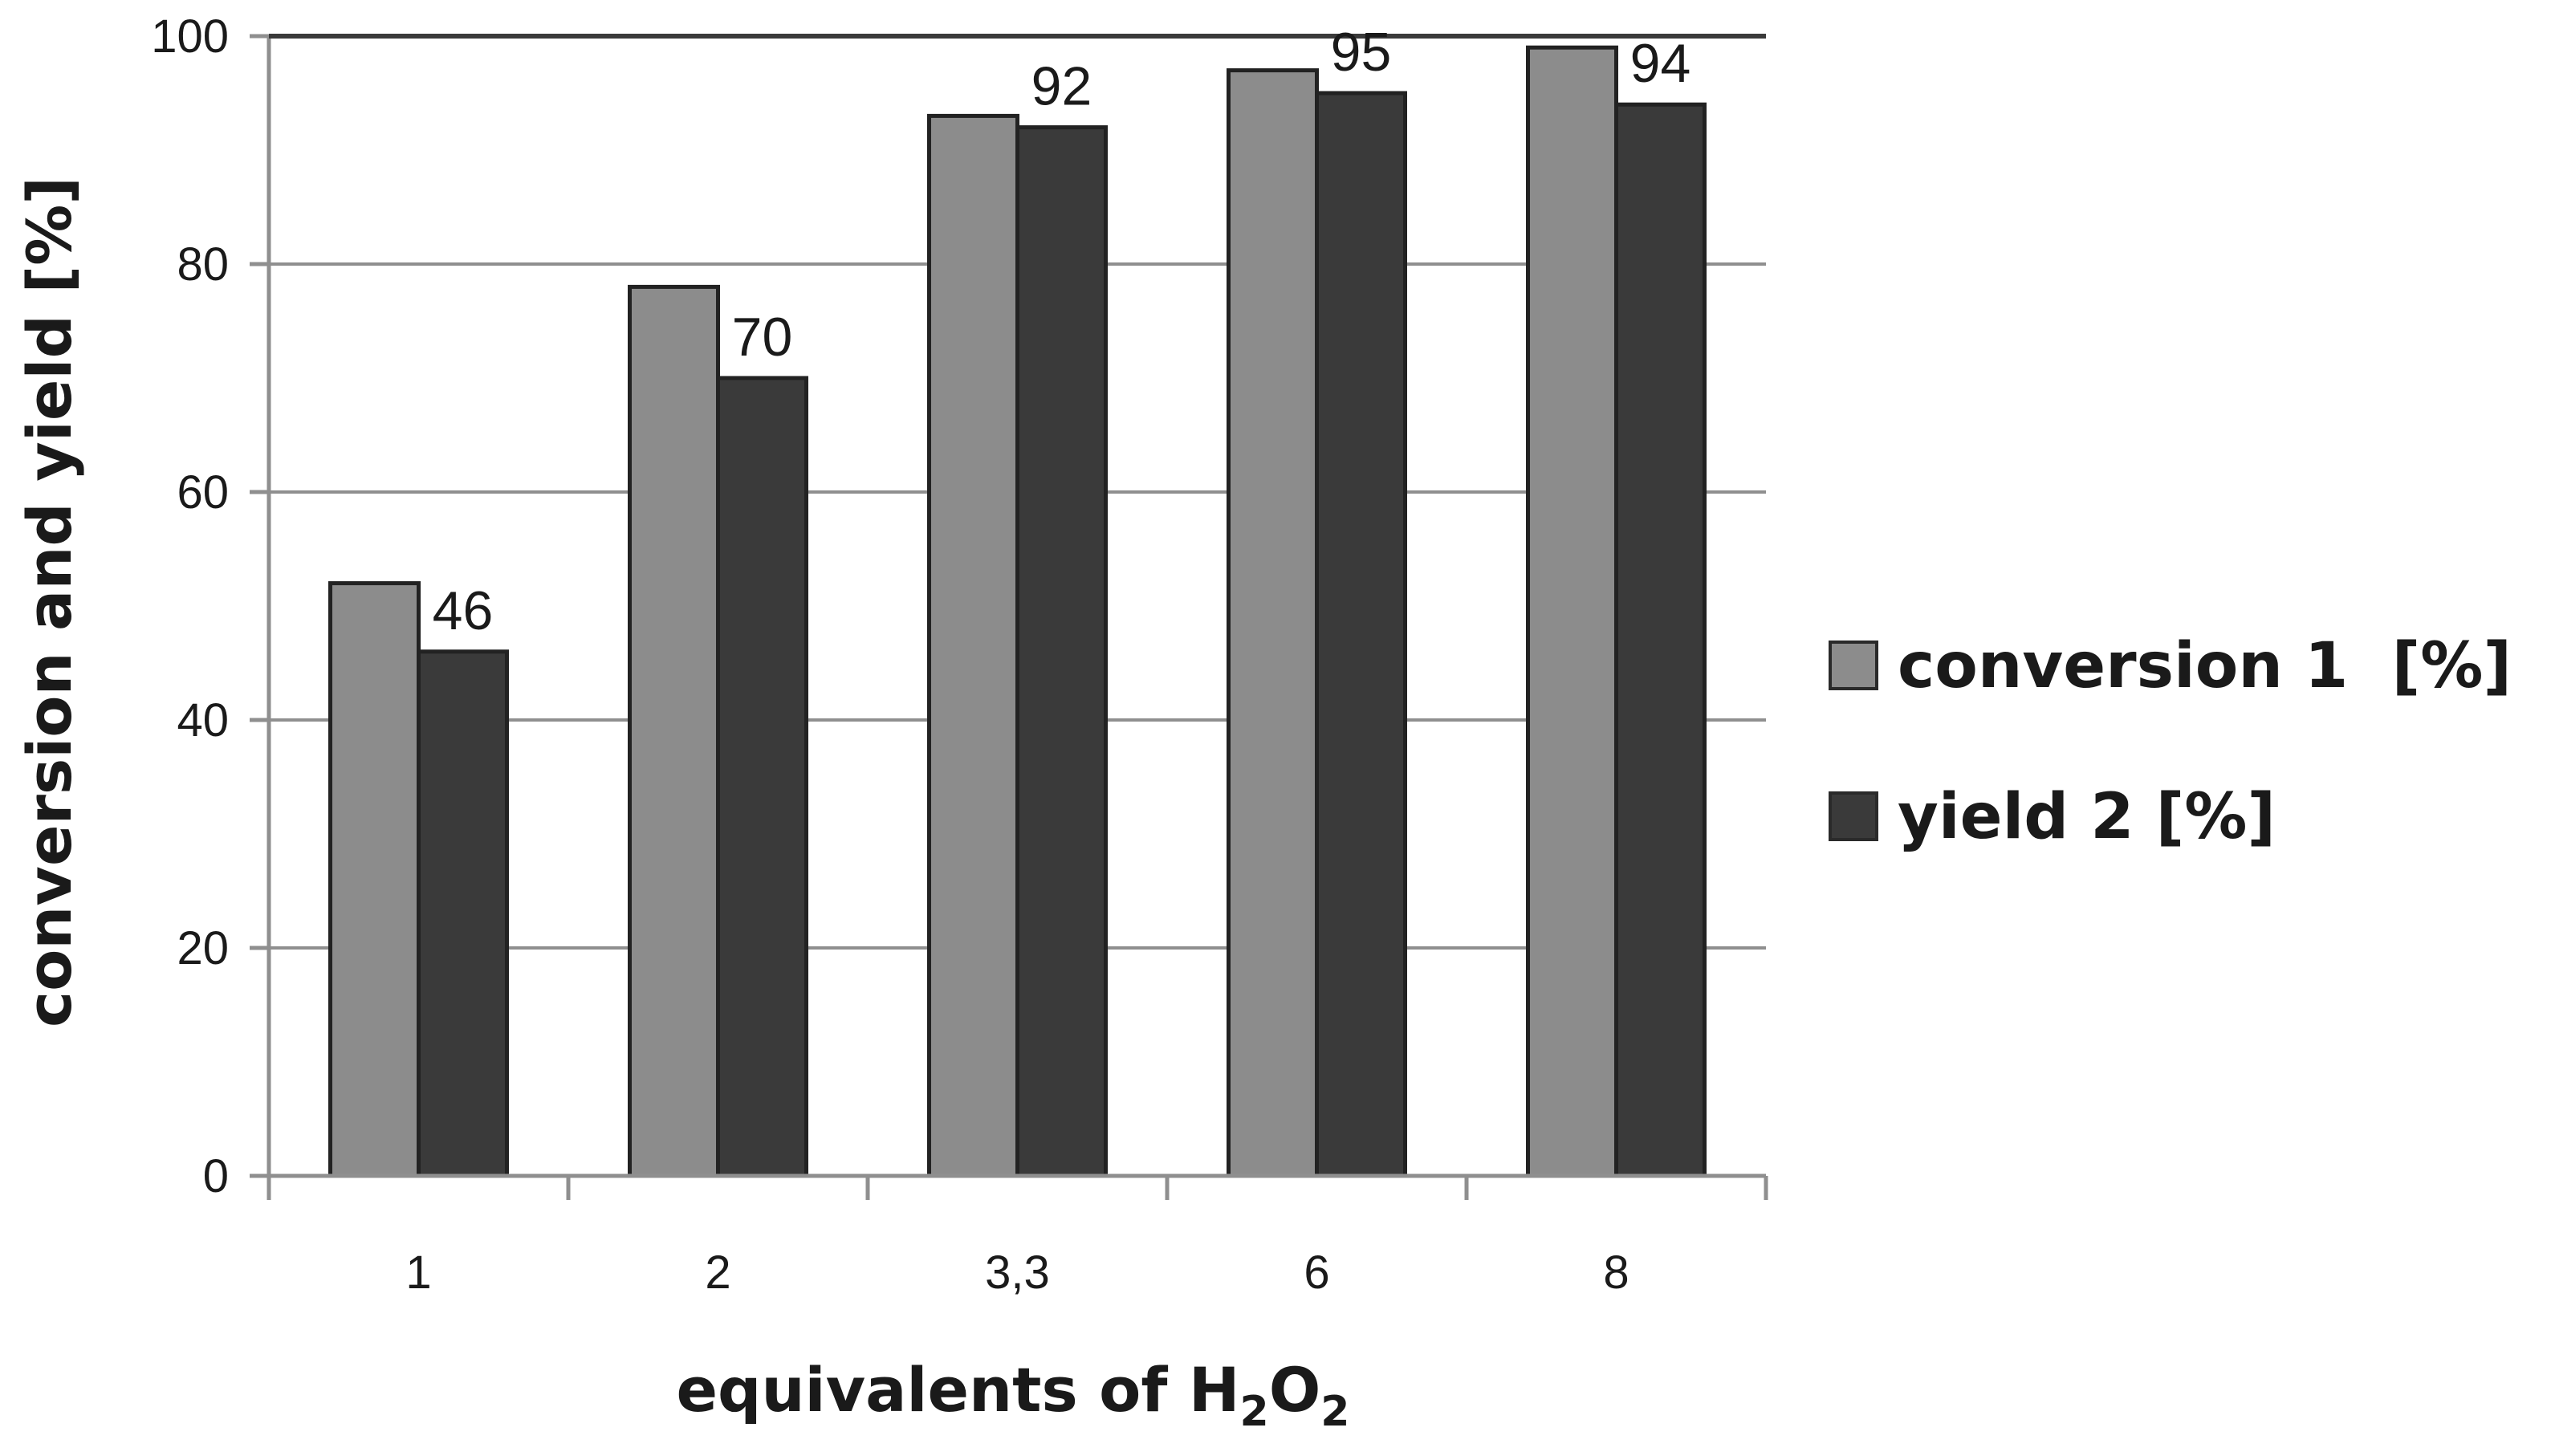 This screenshot has width=2551, height=1456. Describe the element at coordinates (1660, 63) in the screenshot. I see `data-label-yield: 94` at that location.